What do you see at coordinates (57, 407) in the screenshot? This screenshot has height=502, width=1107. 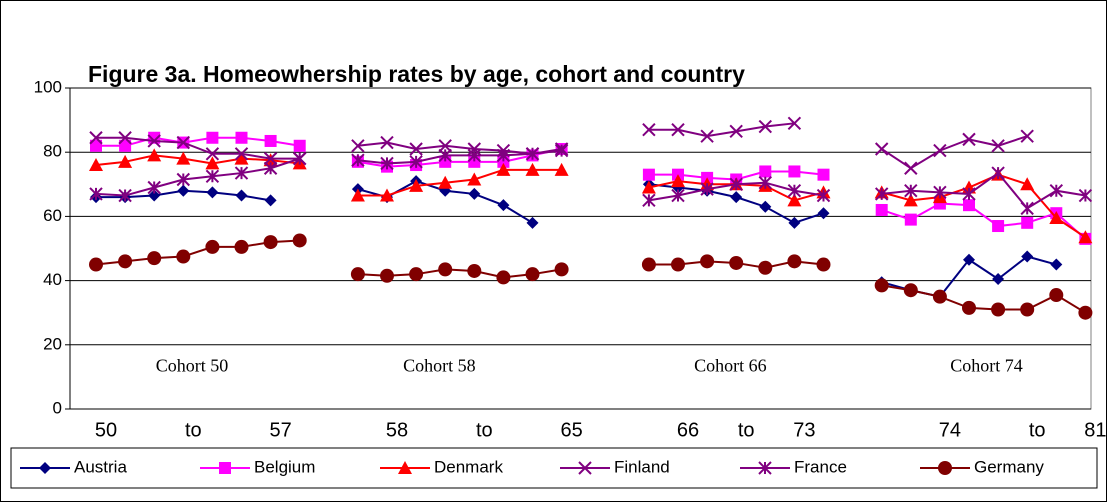 I see `y-tick-label: 0` at bounding box center [57, 407].